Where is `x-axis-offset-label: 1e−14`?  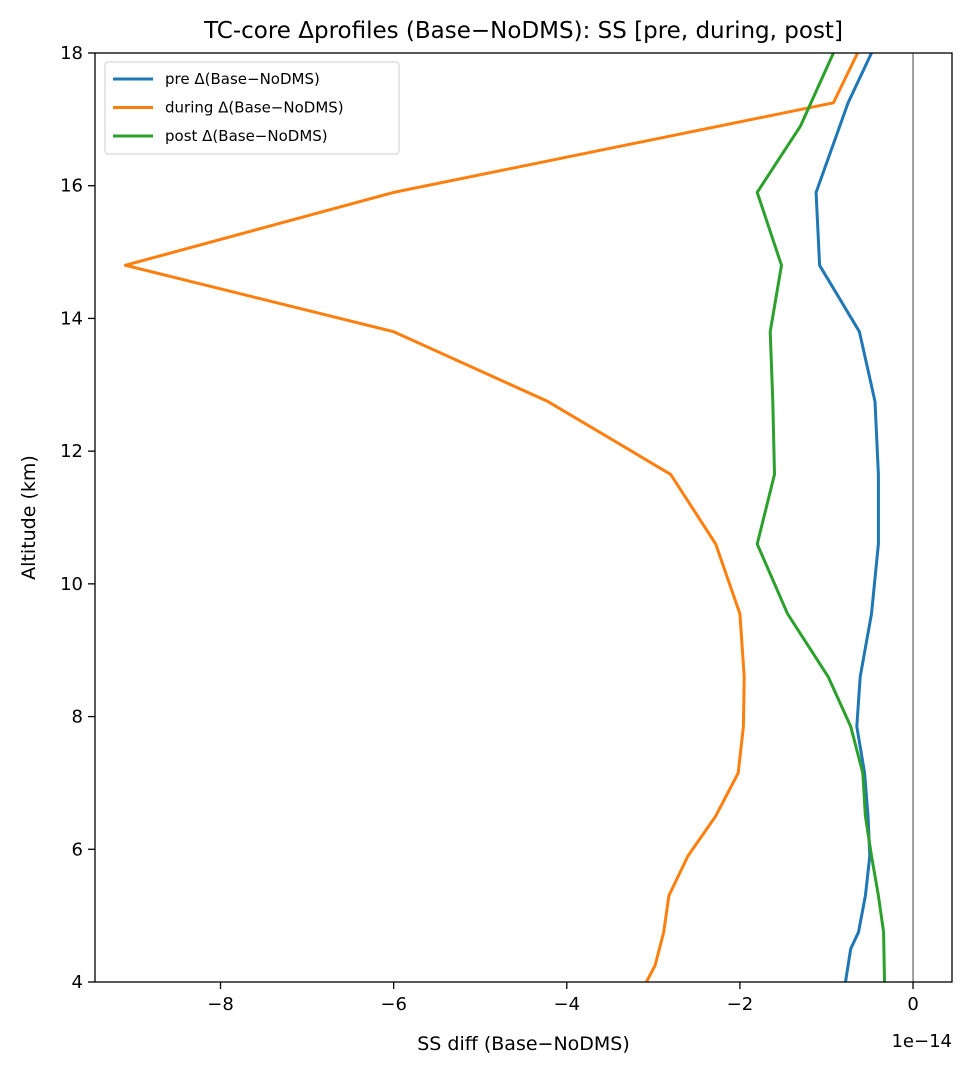 x-axis-offset-label: 1e−14 is located at coordinates (921, 1041).